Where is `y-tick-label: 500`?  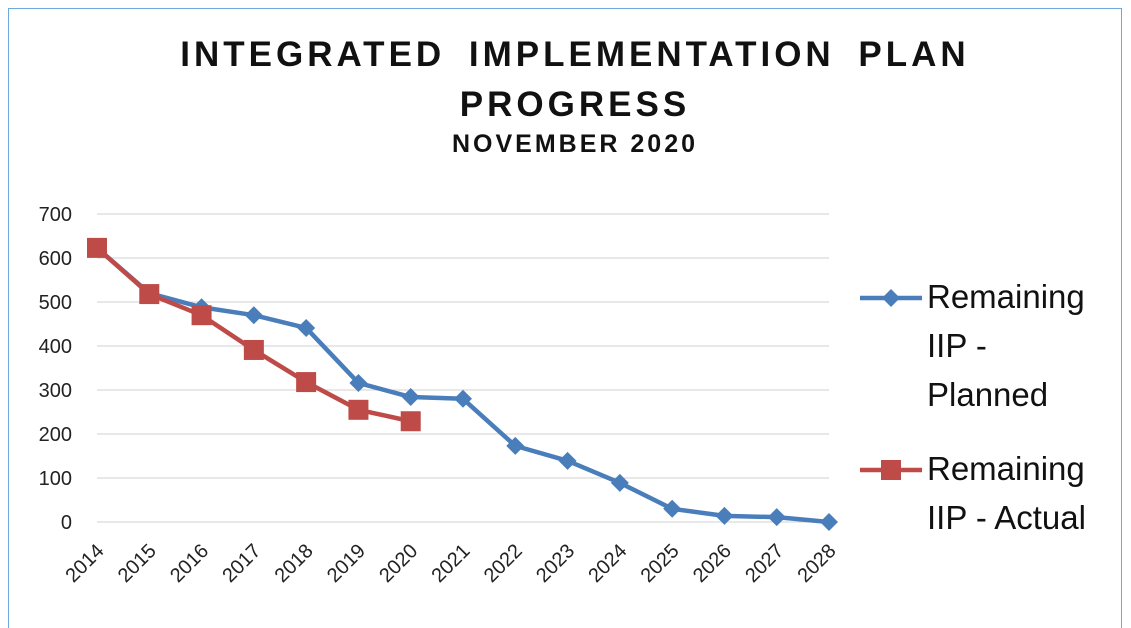
y-tick-label: 500 is located at coordinates (55, 303).